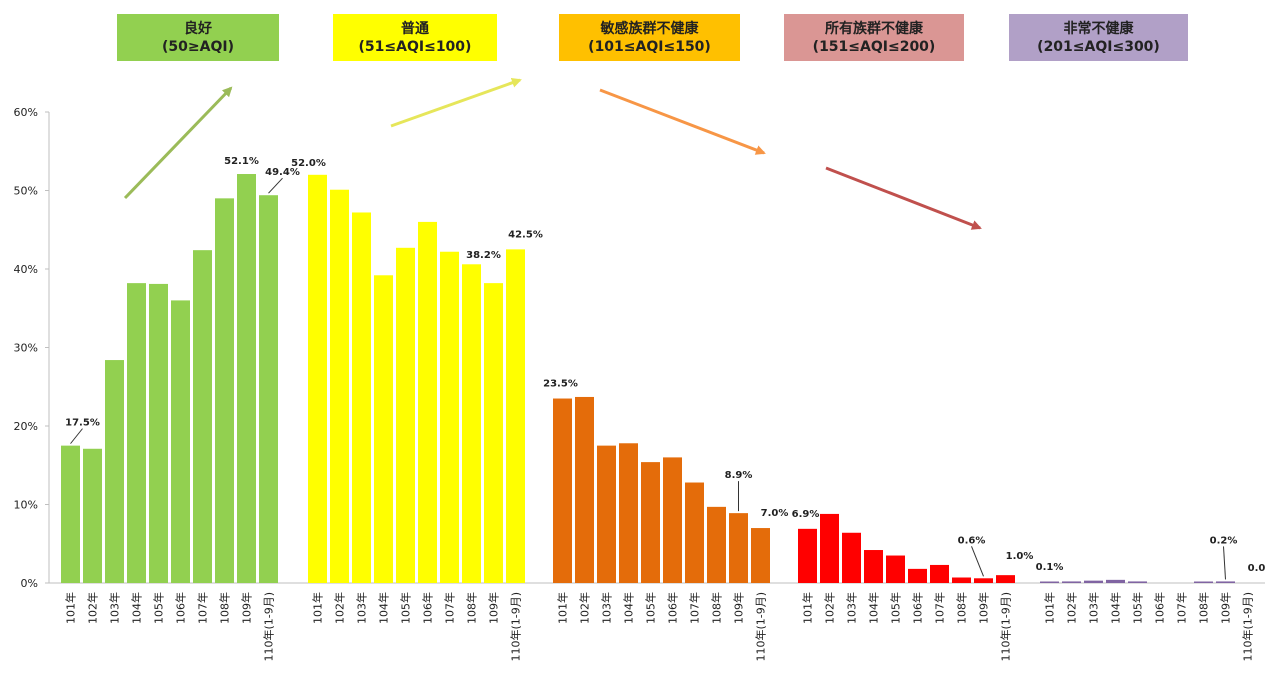  I want to click on data-label: 8.9%, so click(739, 475).